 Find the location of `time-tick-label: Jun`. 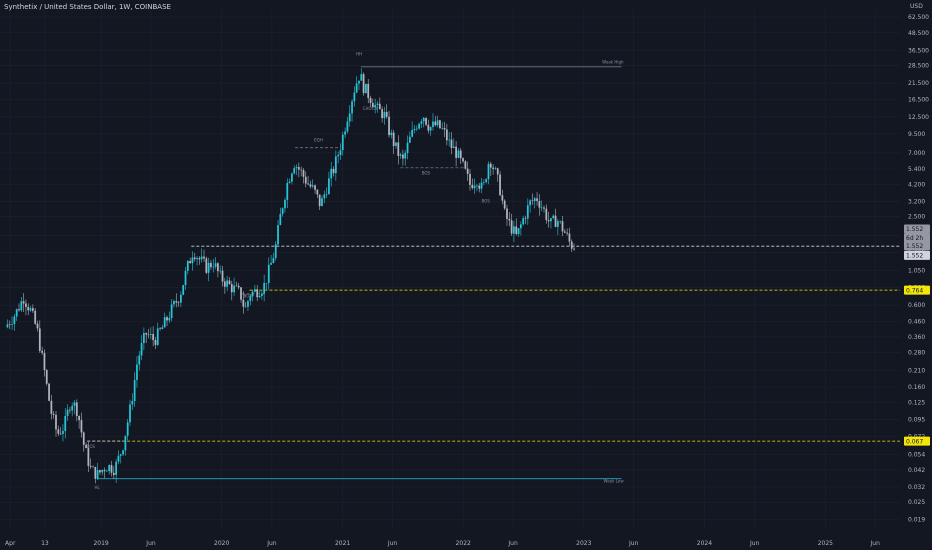

time-tick-label: Jun is located at coordinates (512, 543).